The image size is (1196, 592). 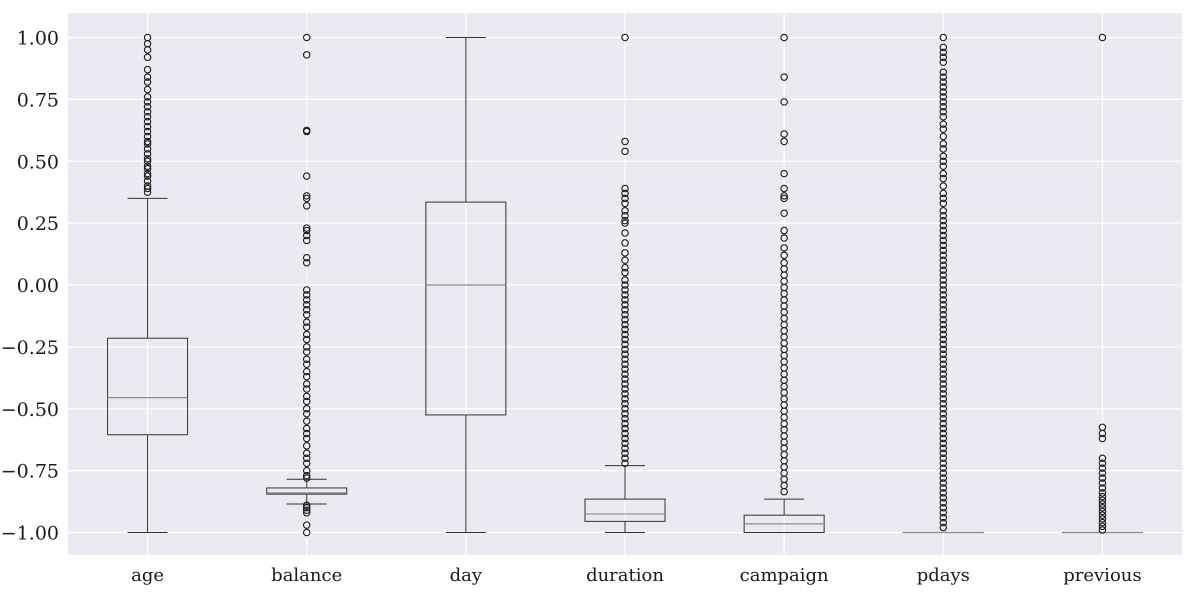 What do you see at coordinates (30, 286) in the screenshot?
I see `y-axis: 1.00 0.75 0.50 0.25 0.00 −0.25 −0.50 −0.75 −1.00` at bounding box center [30, 286].